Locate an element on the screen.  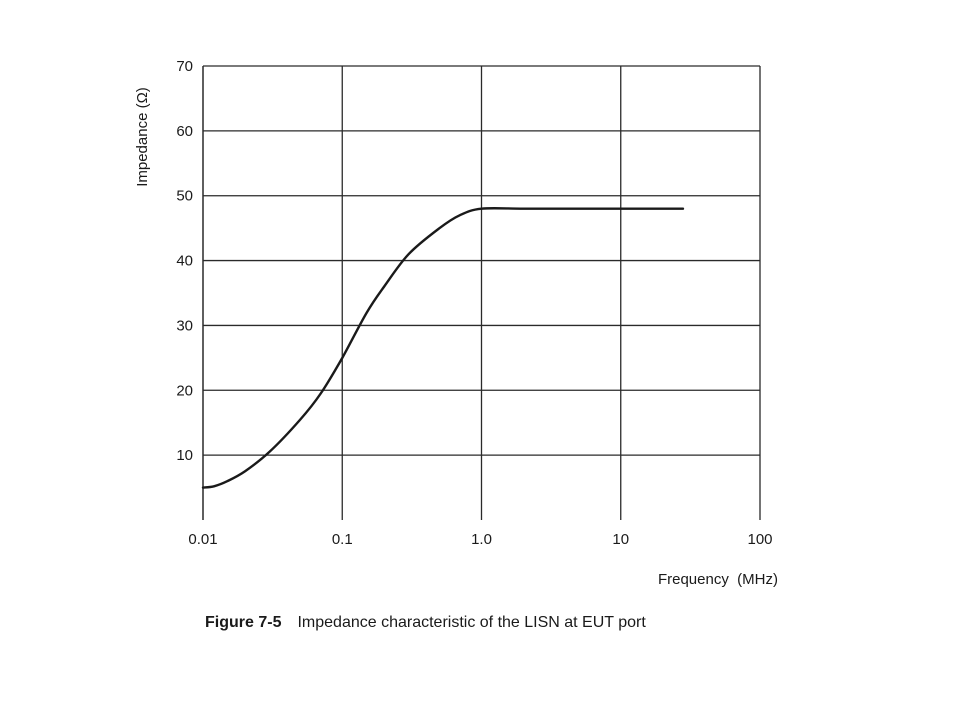
x-tick-label: 0.1 is located at coordinates (342, 539).